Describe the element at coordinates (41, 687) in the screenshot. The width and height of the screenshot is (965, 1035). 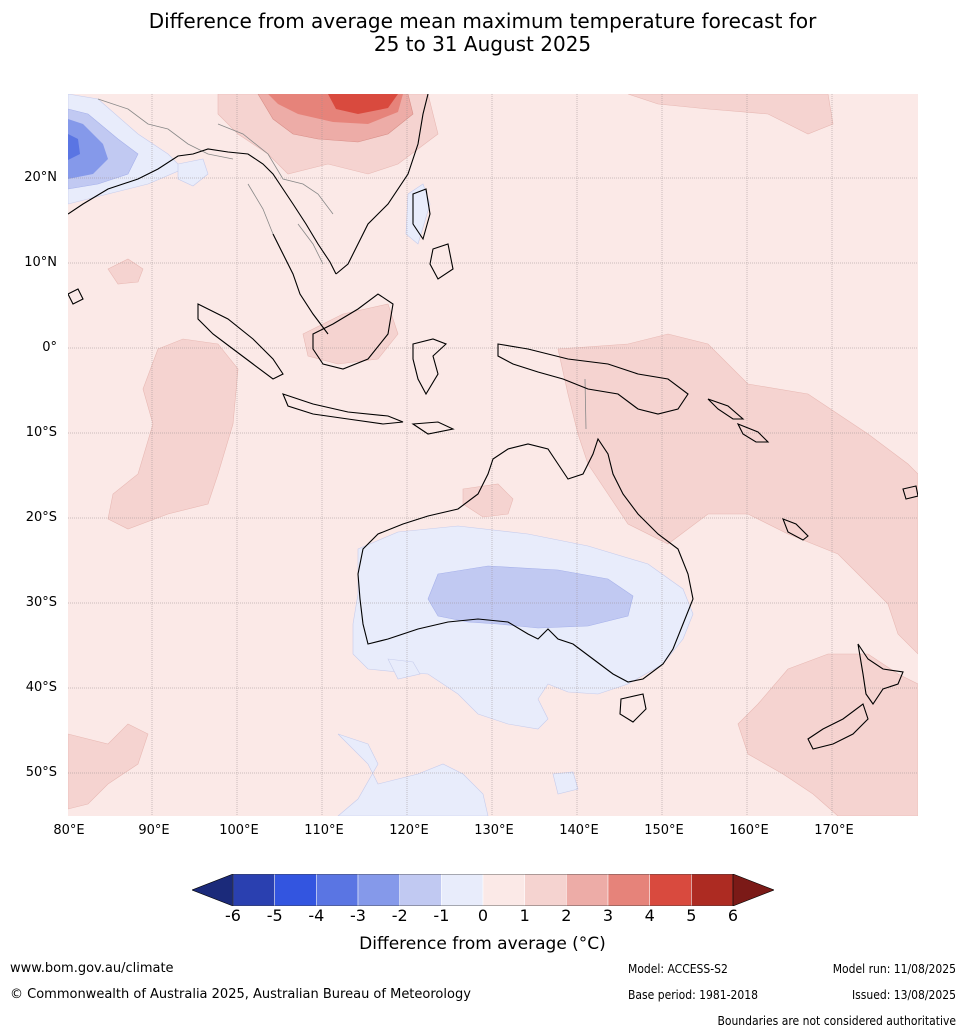
I see `lat-label-40s: 40°S` at that location.